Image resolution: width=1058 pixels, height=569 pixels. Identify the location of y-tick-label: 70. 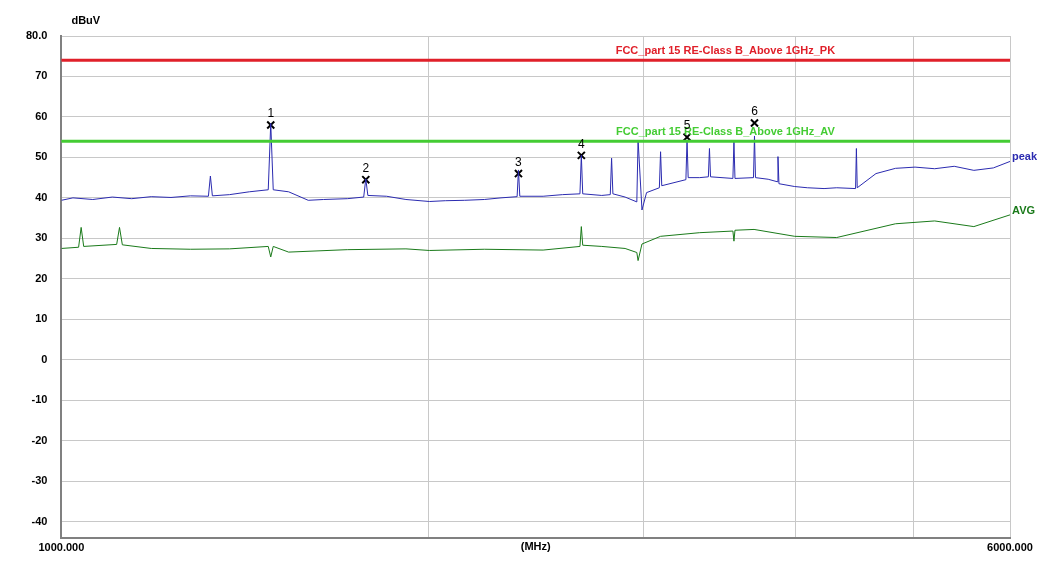
(41, 75).